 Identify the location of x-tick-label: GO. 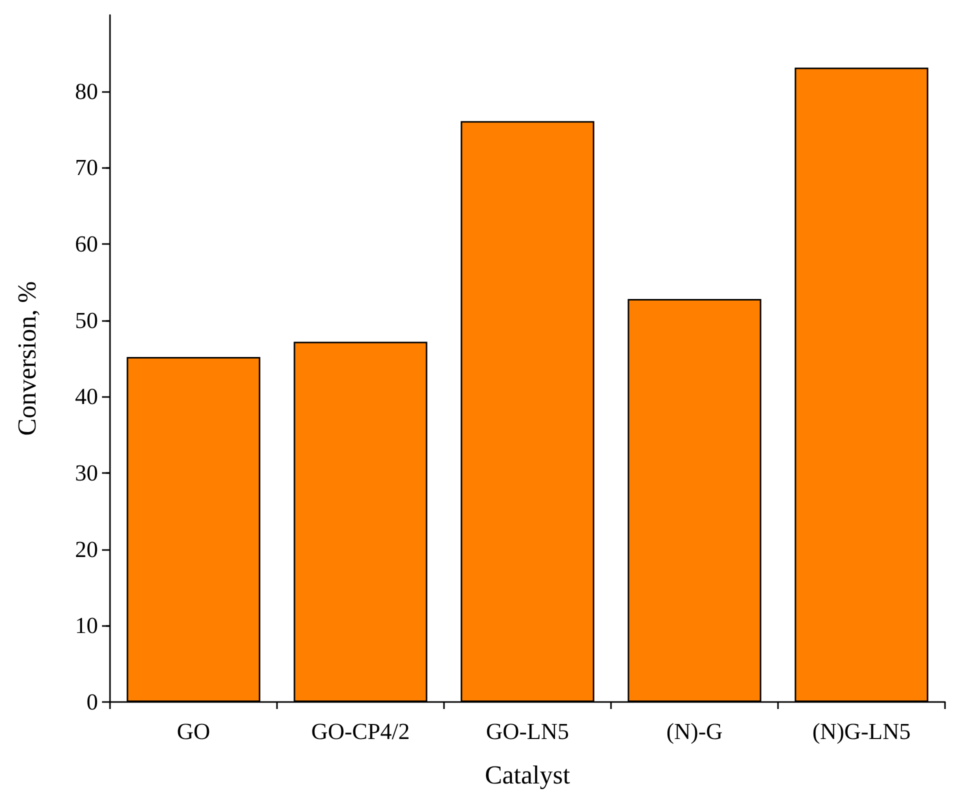
(193, 731).